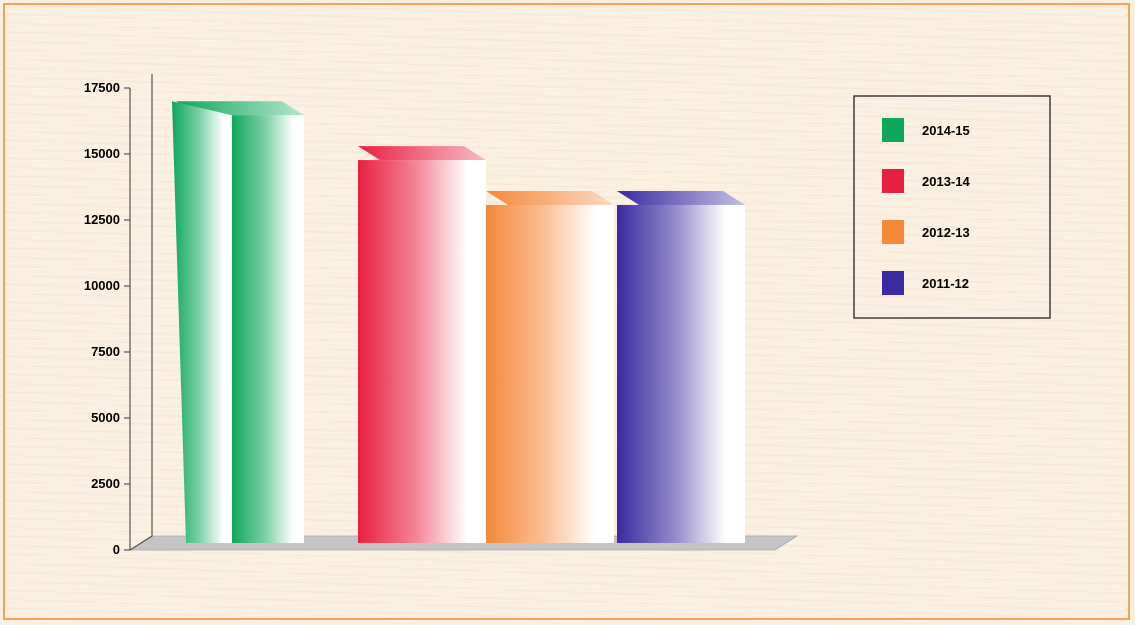 The width and height of the screenshot is (1135, 625). Describe the element at coordinates (946, 232) in the screenshot. I see `legend-label-2012-13: 2012-13` at that location.